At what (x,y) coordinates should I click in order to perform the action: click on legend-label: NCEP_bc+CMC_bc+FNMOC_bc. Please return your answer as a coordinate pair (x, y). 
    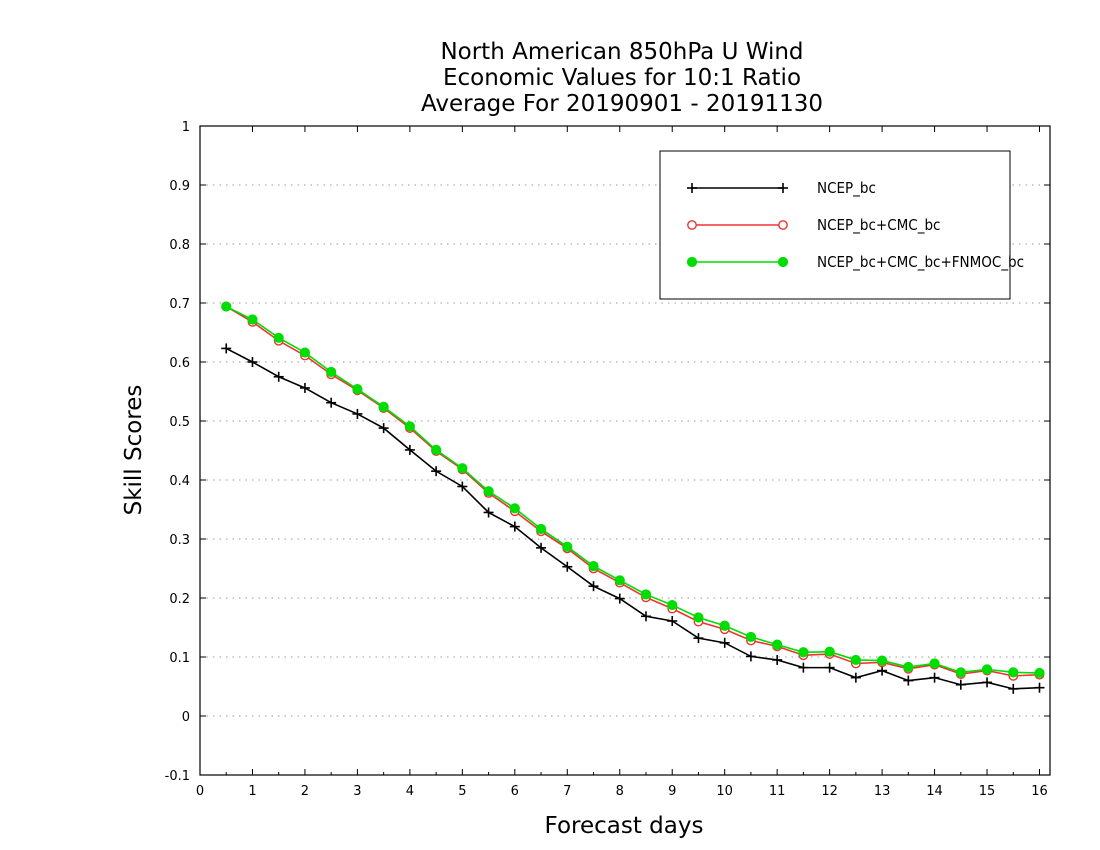
    Looking at the image, I should click on (920, 262).